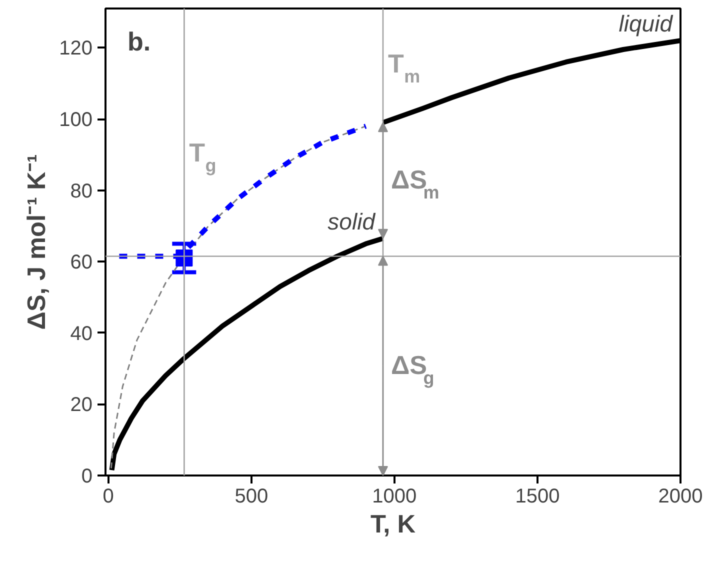  What do you see at coordinates (81, 263) in the screenshot?
I see `y-tick-label: 60` at bounding box center [81, 263].